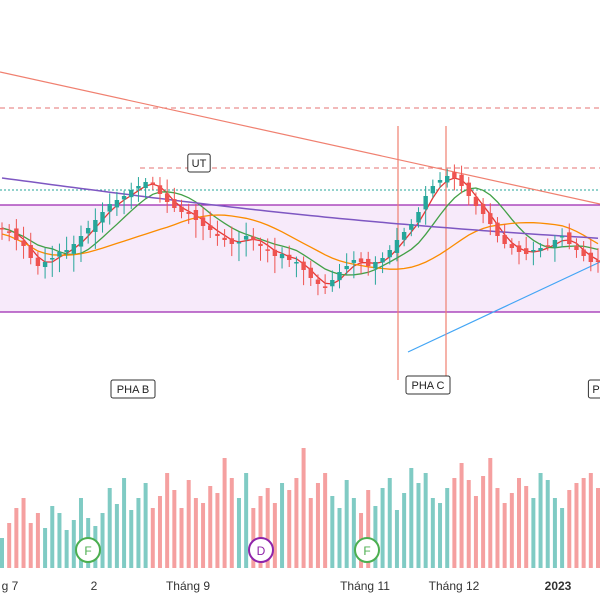 The height and width of the screenshot is (605, 600). Describe the element at coordinates (199, 163) in the screenshot. I see `ut-label: UT` at that location.